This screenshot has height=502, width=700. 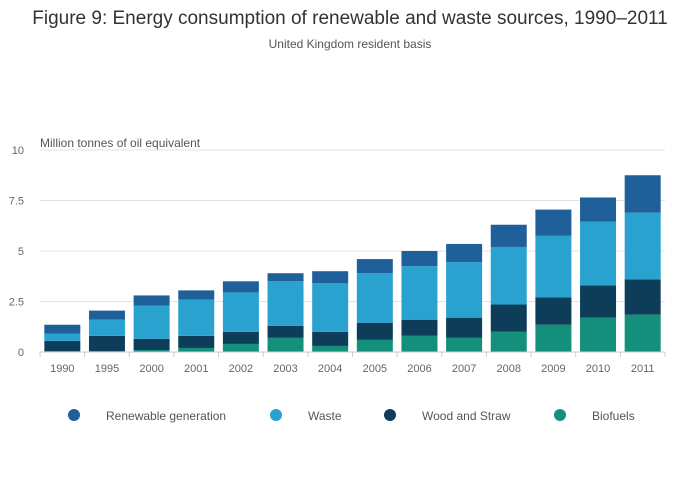 I want to click on legend-label: Biofuels, so click(x=613, y=416).